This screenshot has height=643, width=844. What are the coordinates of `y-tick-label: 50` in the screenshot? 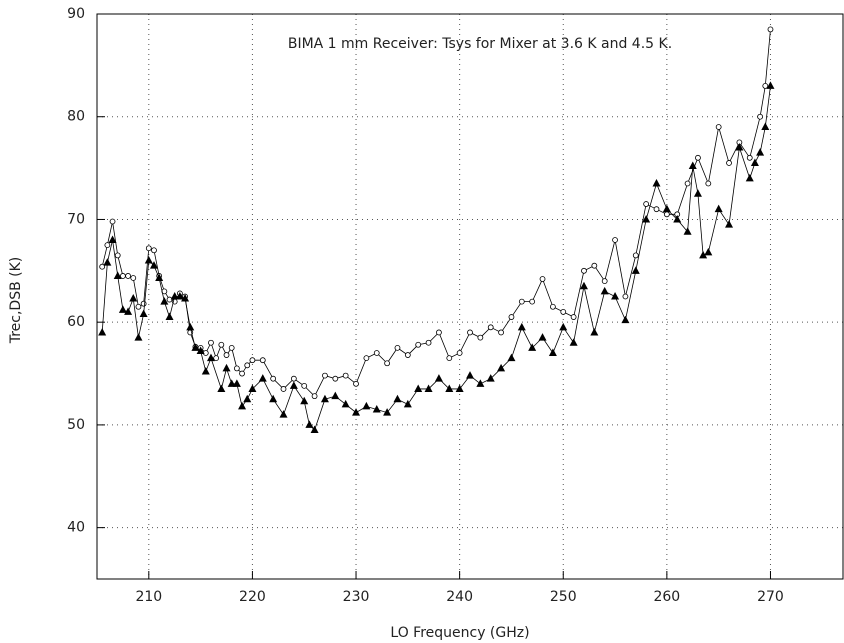 It's located at (76, 425).